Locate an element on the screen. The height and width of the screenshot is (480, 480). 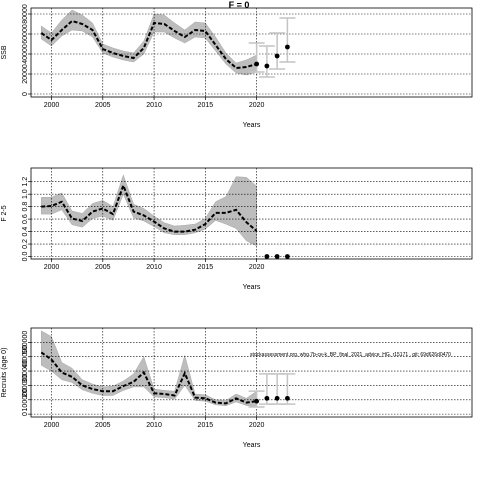
y-tick-label: 0.2 is located at coordinates (25, 244).